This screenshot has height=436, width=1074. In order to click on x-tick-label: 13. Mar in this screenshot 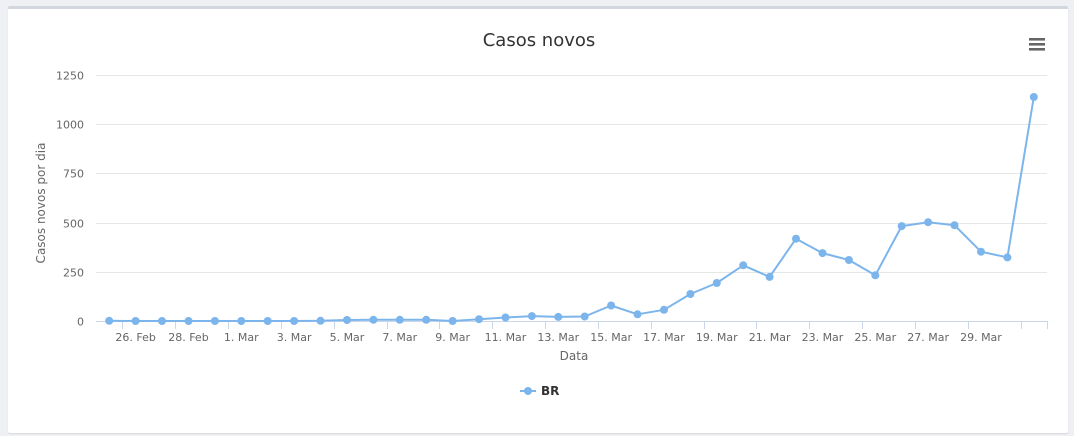, I will do `click(558, 337)`.